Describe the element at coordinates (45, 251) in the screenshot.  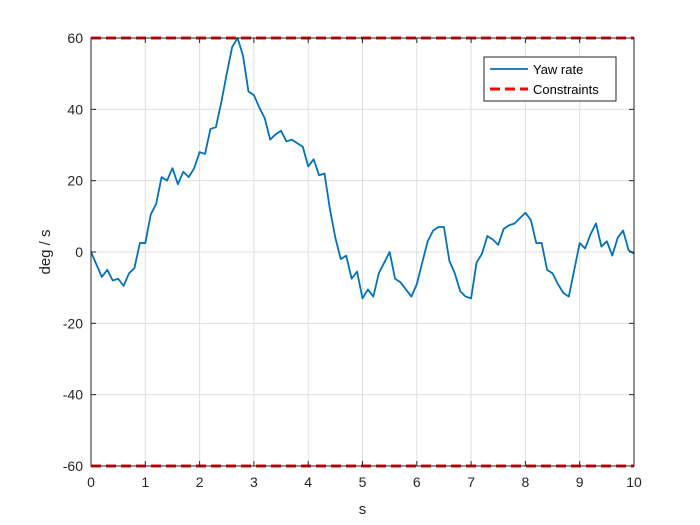
I see `y-axis-label: deg / s` at that location.